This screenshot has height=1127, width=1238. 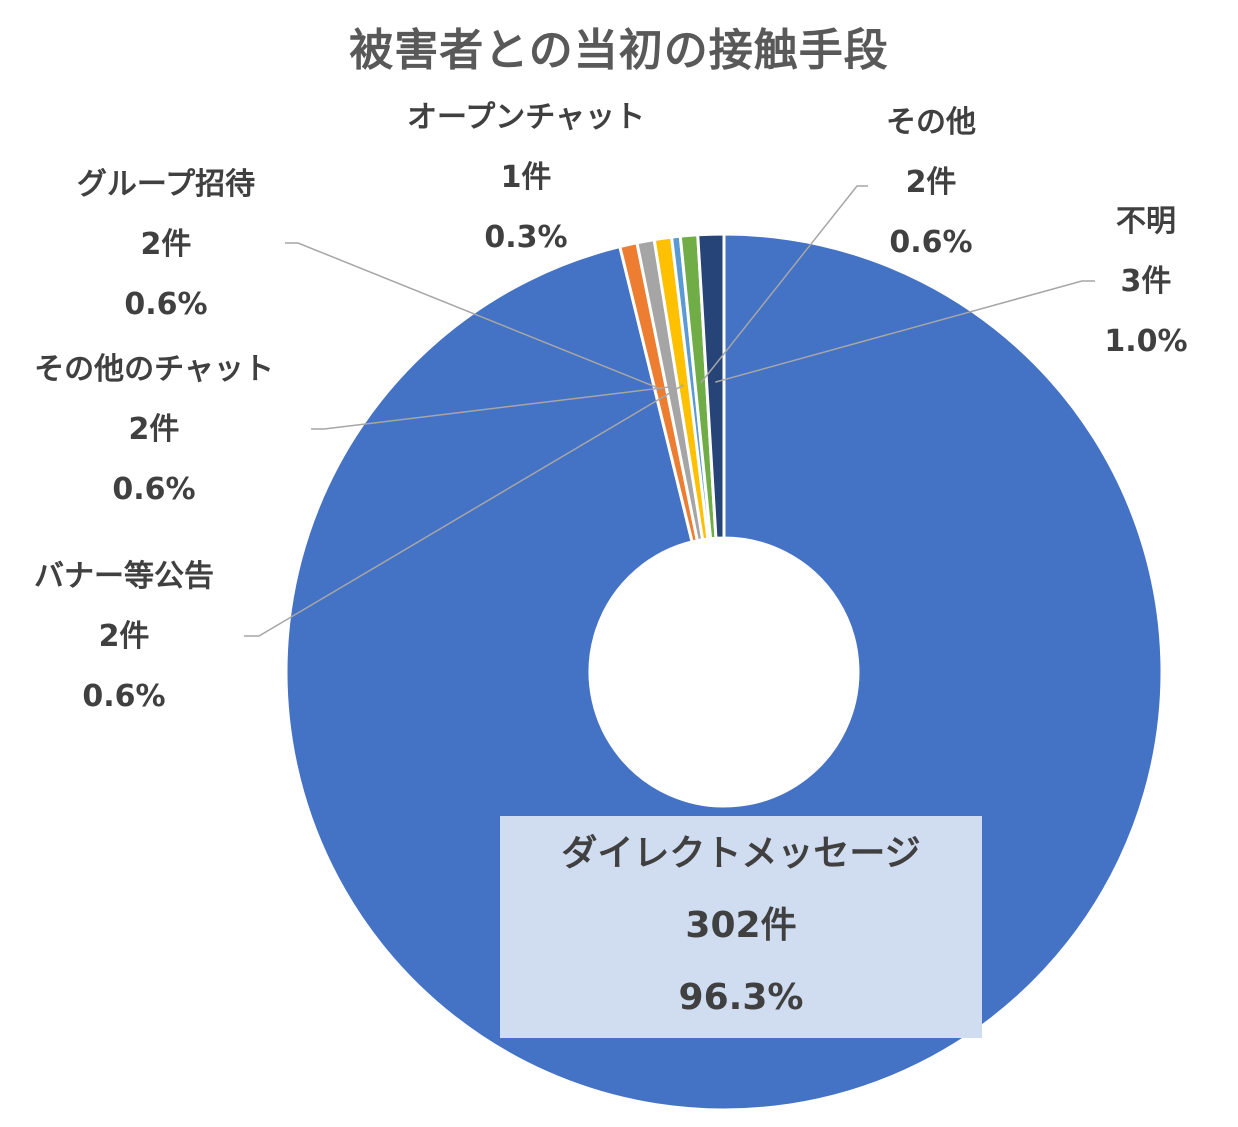 What do you see at coordinates (784, 284) in the screenshot?
I see `leader-line-other` at bounding box center [784, 284].